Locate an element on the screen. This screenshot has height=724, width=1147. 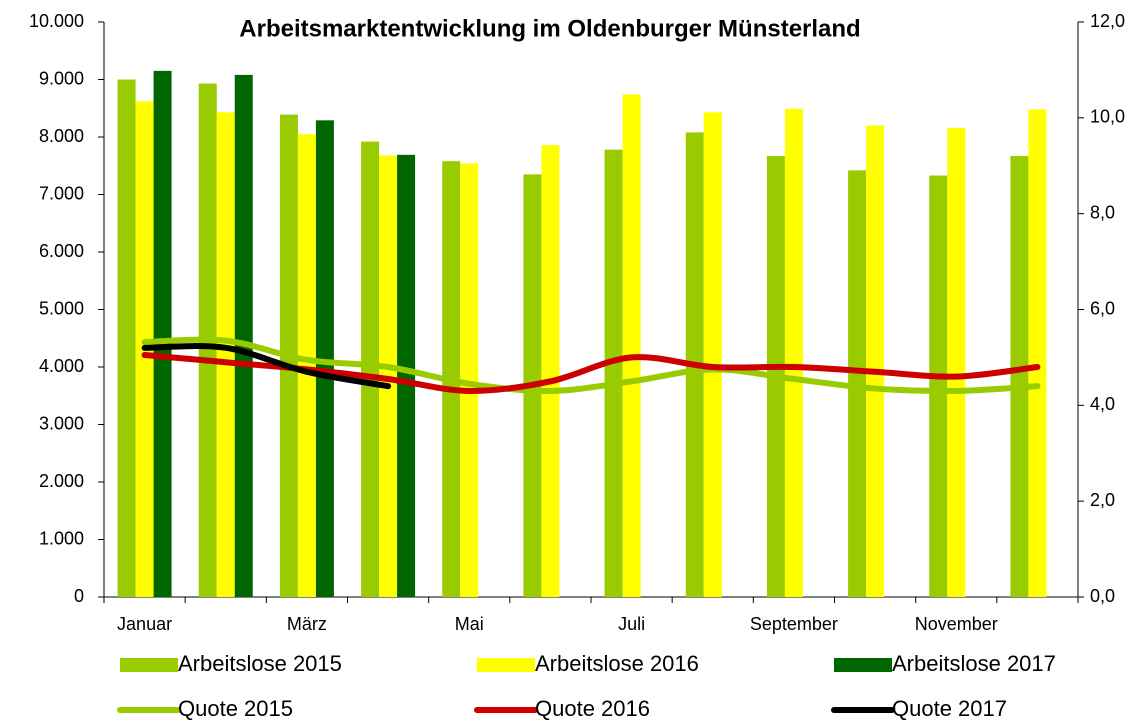
x-tick-label: Juli is located at coordinates (631, 624).